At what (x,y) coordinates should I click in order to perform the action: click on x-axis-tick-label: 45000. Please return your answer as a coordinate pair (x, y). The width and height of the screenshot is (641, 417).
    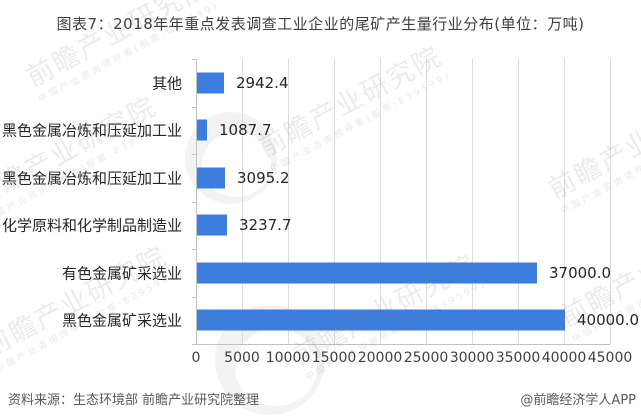
    Looking at the image, I should click on (610, 358).